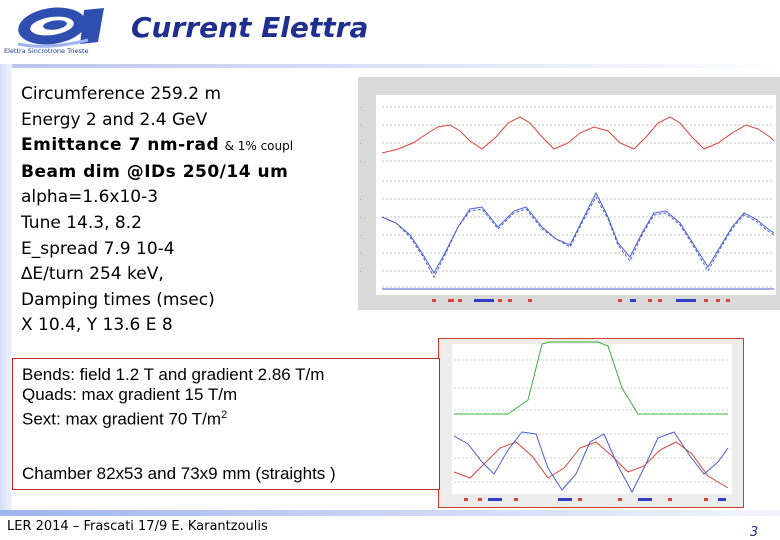 Image resolution: width=780 pixels, height=540 pixels. I want to click on magnet-plot, so click(591, 423).